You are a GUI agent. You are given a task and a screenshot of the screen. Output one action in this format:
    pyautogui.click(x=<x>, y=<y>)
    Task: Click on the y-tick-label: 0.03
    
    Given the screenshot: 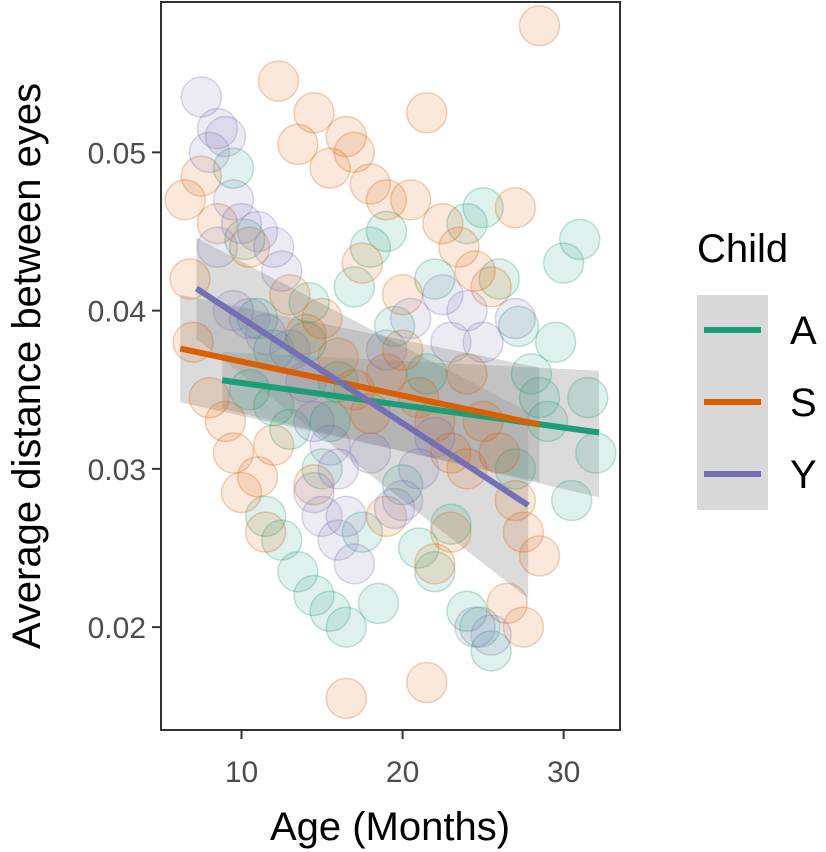 What is the action you would take?
    pyautogui.click(x=117, y=470)
    